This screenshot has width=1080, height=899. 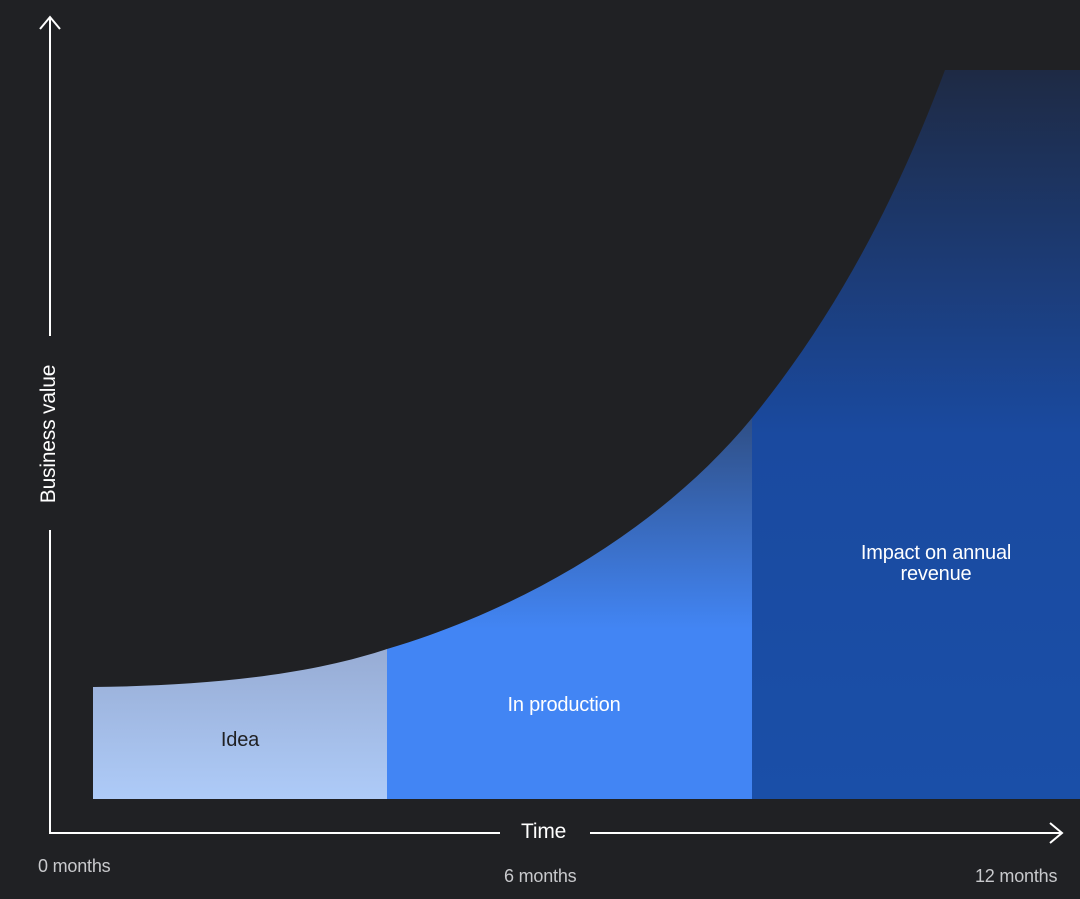 I want to click on x-axis-arrow-icon, so click(x=1056, y=833).